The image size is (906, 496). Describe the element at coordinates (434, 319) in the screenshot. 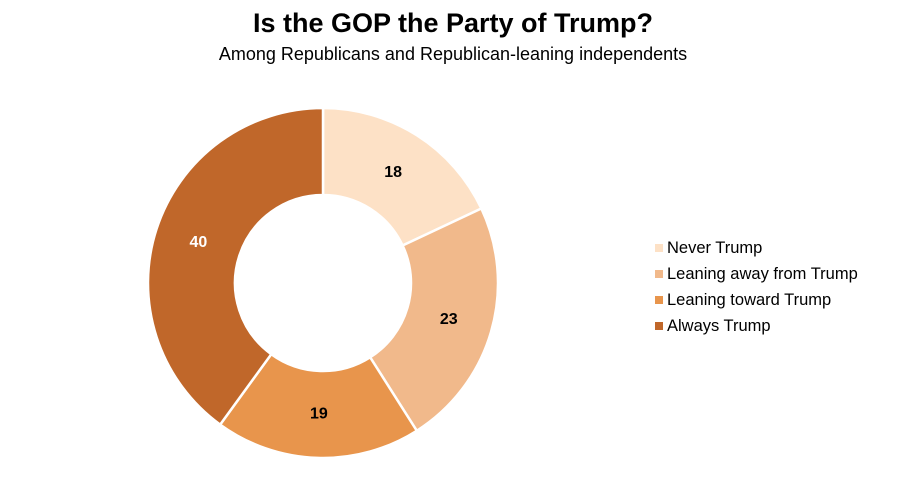

I see `slice-leaning-away-from-trump` at that location.